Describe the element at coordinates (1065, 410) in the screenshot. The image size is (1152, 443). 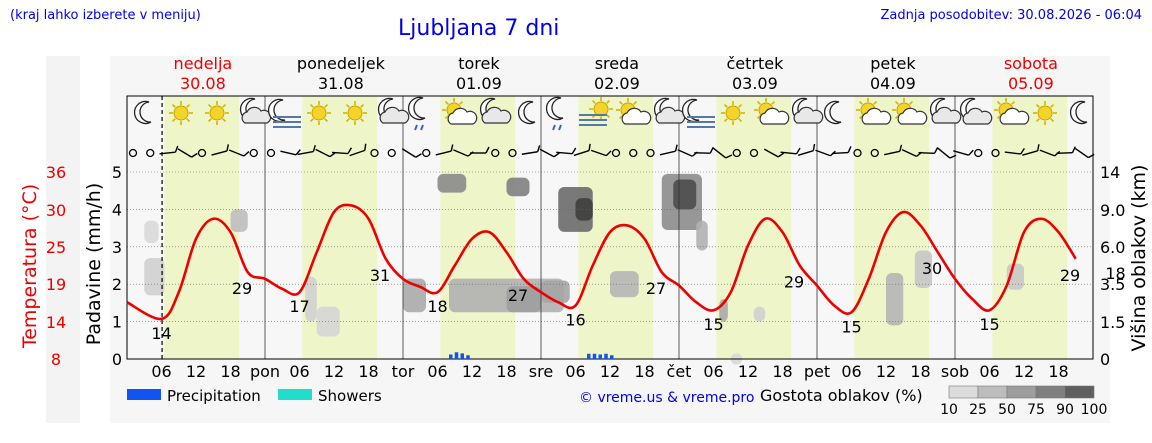
I see `cloud-scale-label: 90` at that location.